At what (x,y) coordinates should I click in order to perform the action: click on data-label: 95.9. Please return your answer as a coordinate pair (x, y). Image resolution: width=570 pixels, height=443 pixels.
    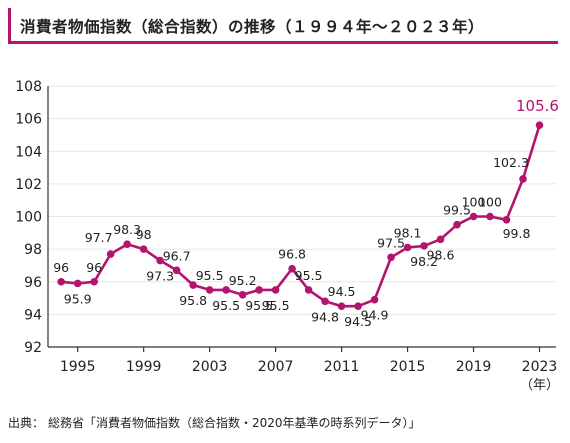
    Looking at the image, I should click on (78, 298).